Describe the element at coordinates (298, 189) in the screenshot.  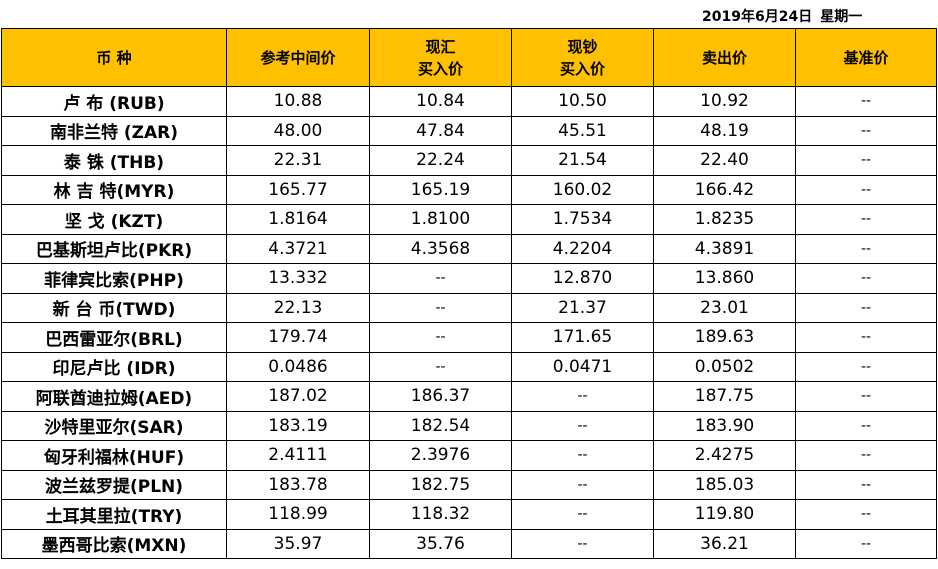
I see `reference-middle-cell: 165.77` at that location.